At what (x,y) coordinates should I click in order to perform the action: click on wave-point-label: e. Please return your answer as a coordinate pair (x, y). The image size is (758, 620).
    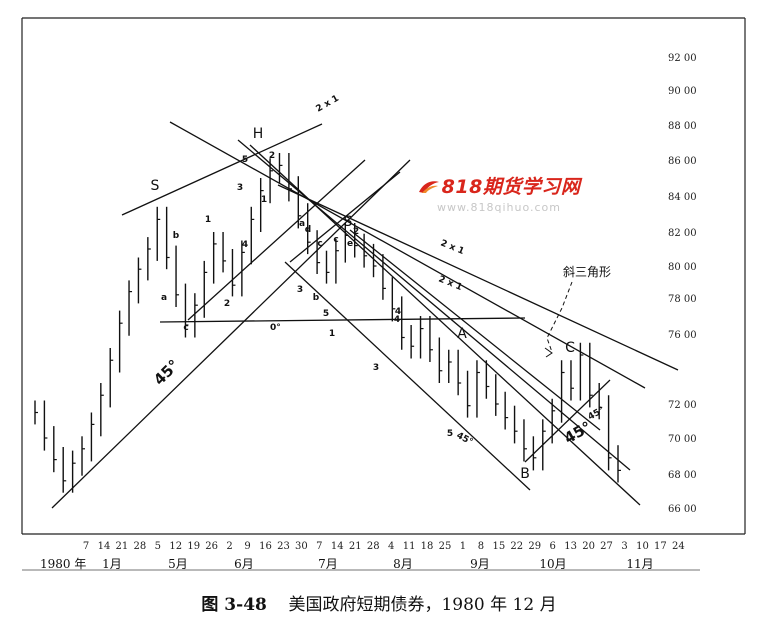
    Looking at the image, I should click on (350, 244).